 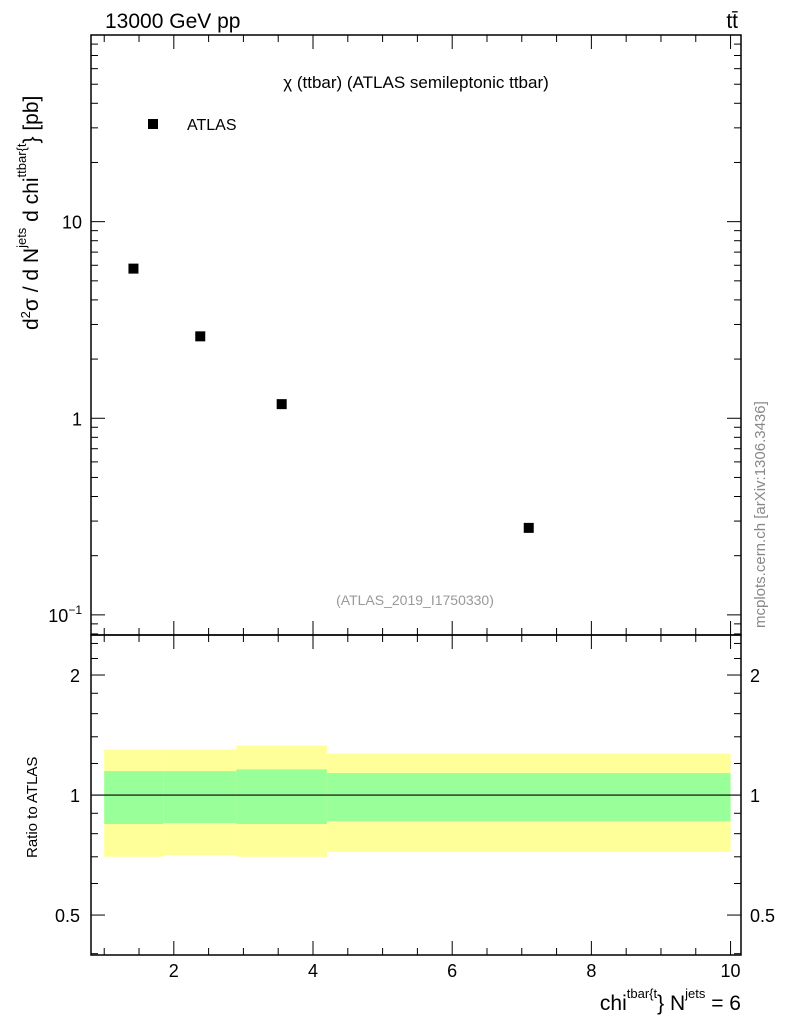 What do you see at coordinates (75, 610) in the screenshot?
I see `y-tick-label-exponent: −1` at bounding box center [75, 610].